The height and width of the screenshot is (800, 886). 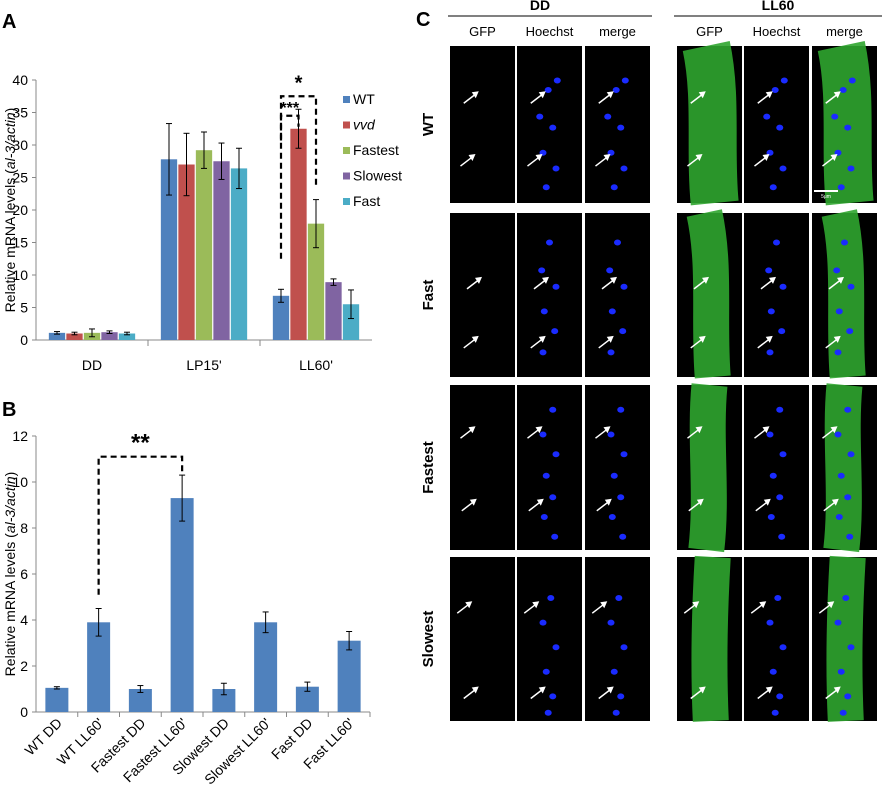 What do you see at coordinates (826, 197) in the screenshot?
I see `scale-bar-label: 5μm` at bounding box center [826, 197].